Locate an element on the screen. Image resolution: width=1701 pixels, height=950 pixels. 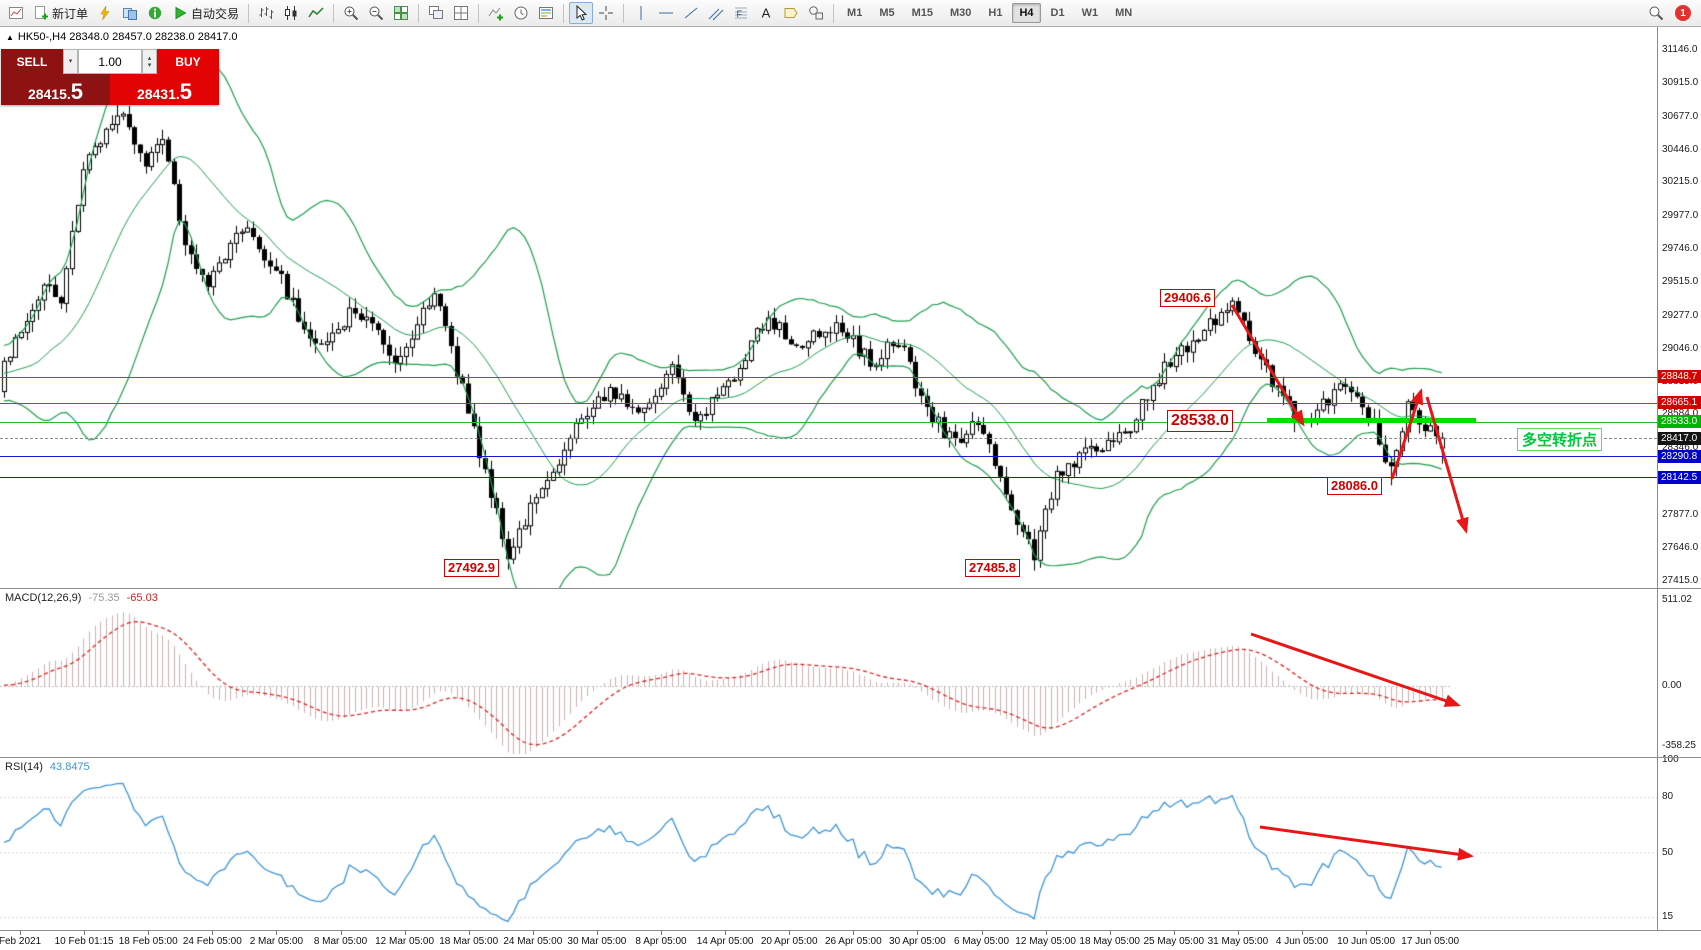
tile-windows-icon is located at coordinates (401, 13).